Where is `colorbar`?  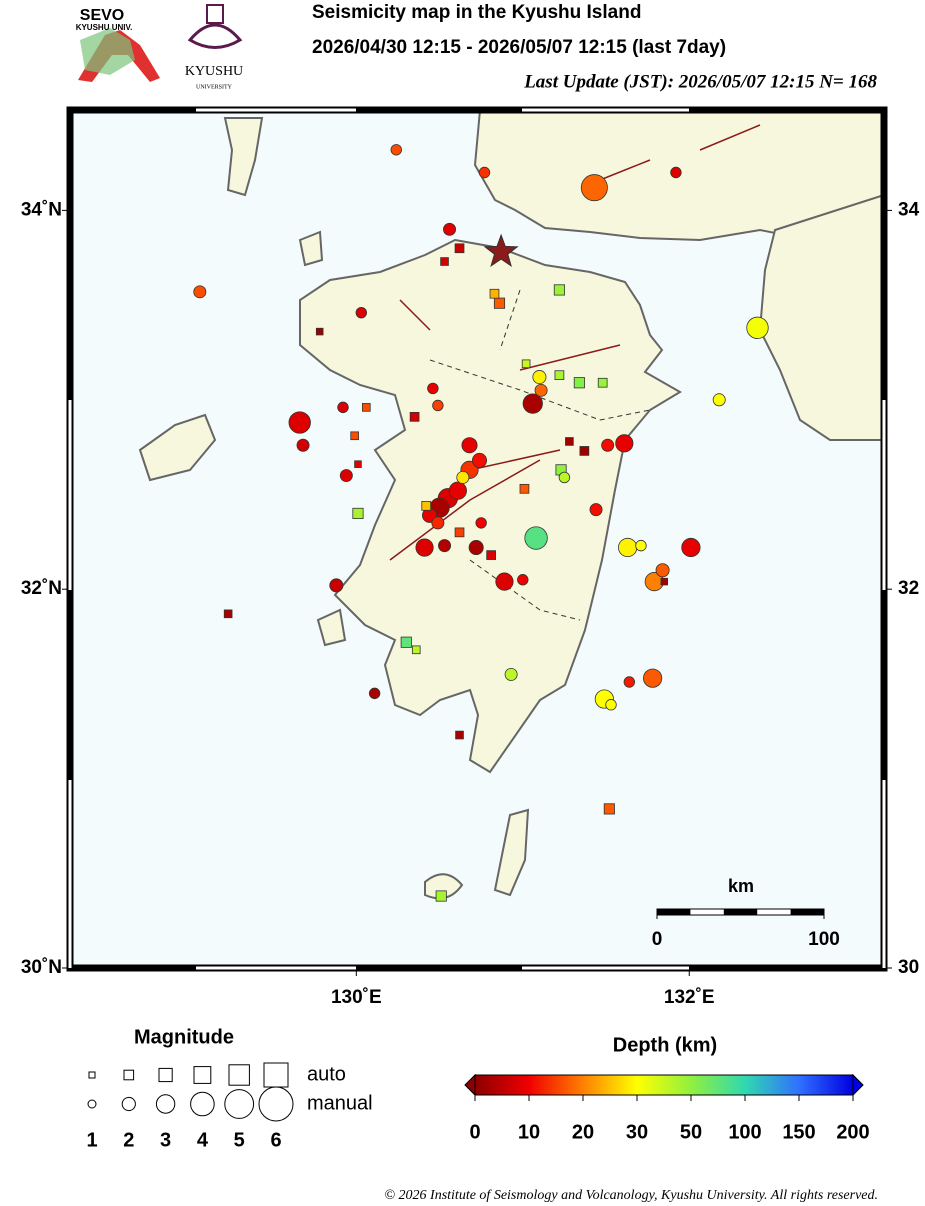
colorbar is located at coordinates (664, 1085).